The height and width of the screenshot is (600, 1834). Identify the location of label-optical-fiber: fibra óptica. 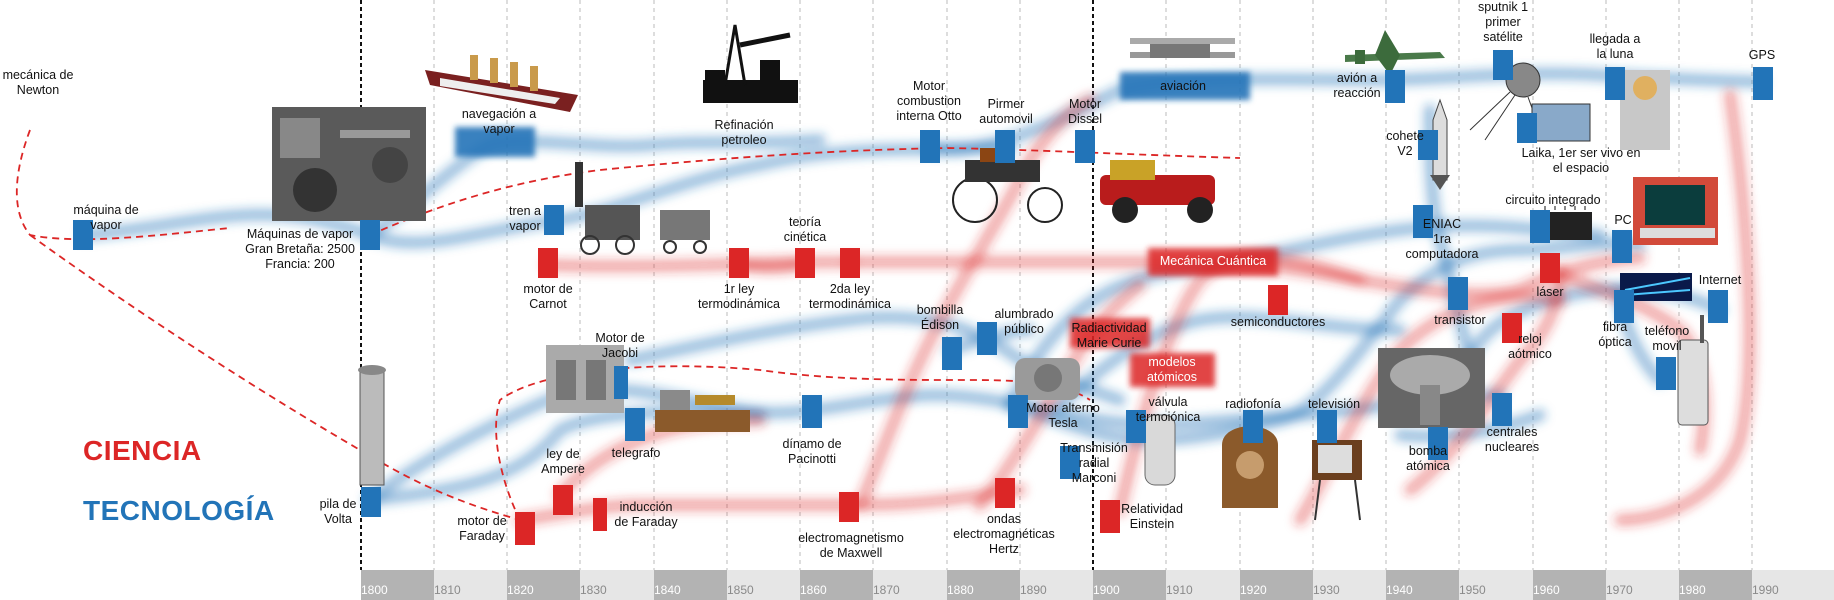
(1615, 334).